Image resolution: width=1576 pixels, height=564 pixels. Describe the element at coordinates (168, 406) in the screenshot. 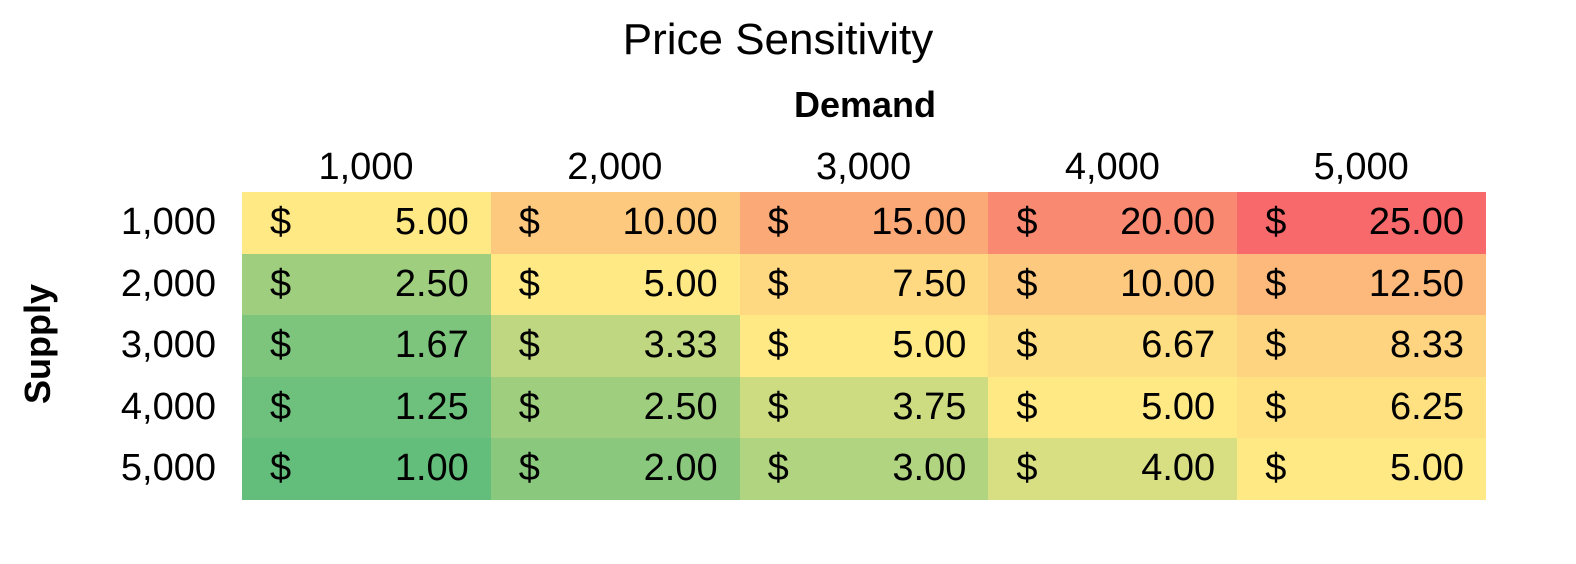

I see `supply-header-4: 4,000` at that location.